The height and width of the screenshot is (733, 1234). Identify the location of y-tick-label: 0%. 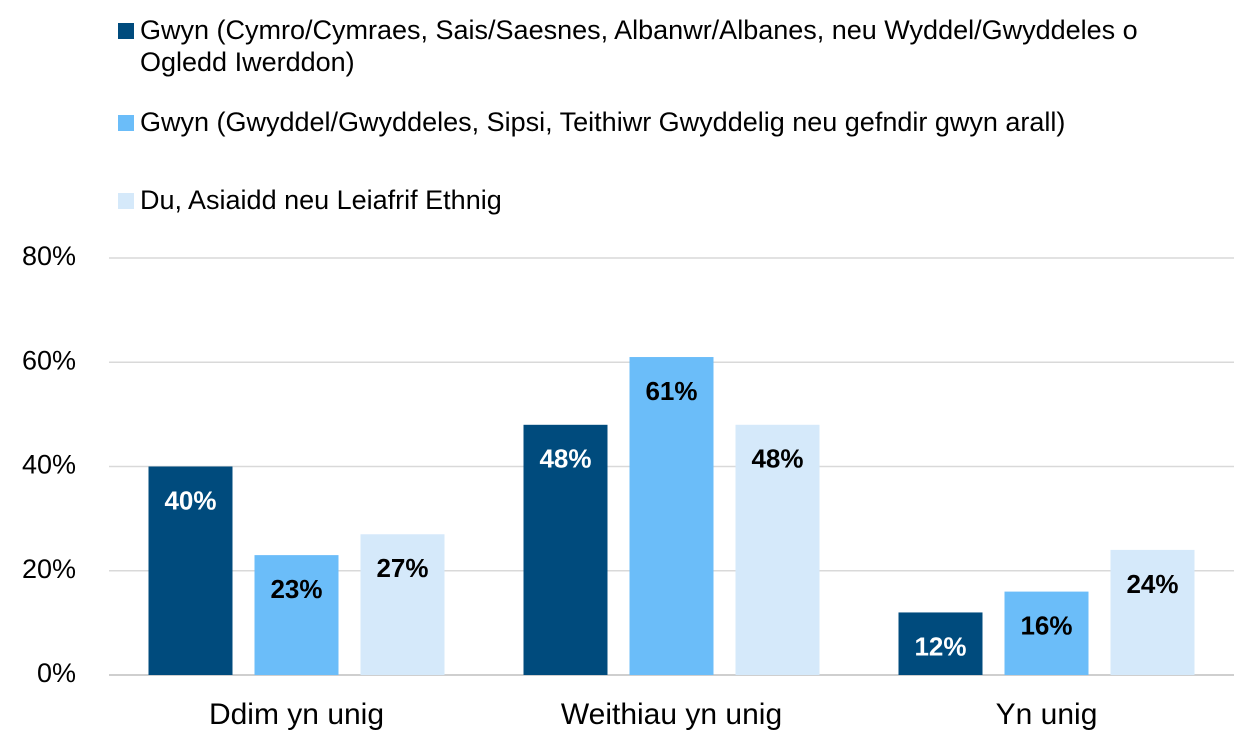
(56, 673).